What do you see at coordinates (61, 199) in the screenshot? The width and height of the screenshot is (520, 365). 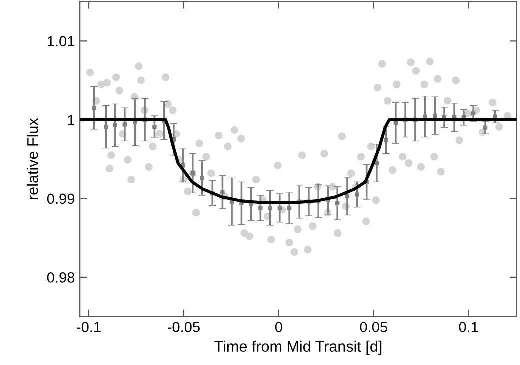 I see `y-tick-label: 0.99` at bounding box center [61, 199].